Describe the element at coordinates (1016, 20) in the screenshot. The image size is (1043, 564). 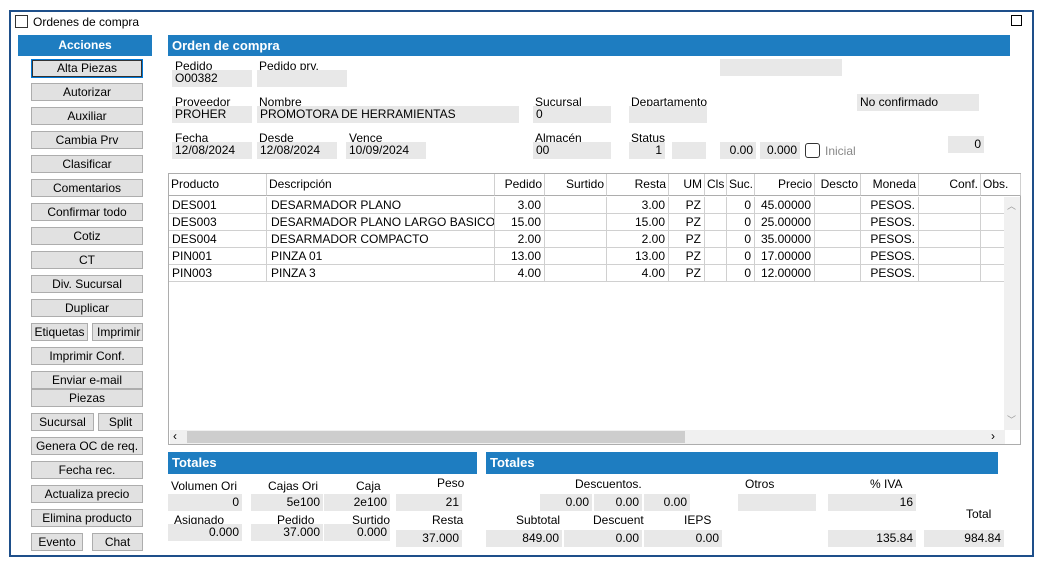
I see `maximize-icon` at that location.